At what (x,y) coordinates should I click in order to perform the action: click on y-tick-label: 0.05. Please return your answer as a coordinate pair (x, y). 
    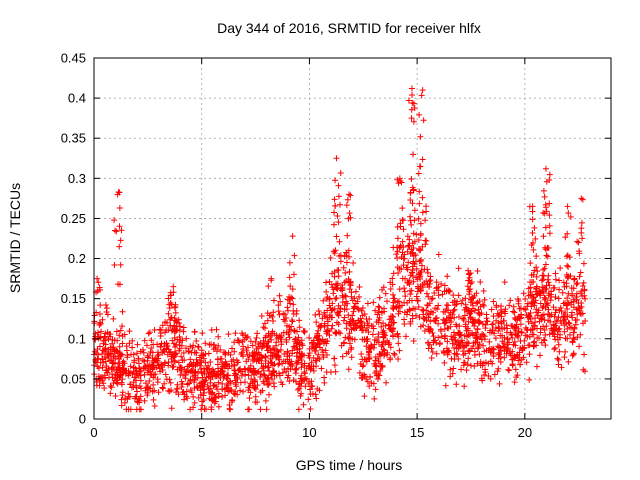
    Looking at the image, I should click on (73, 378).